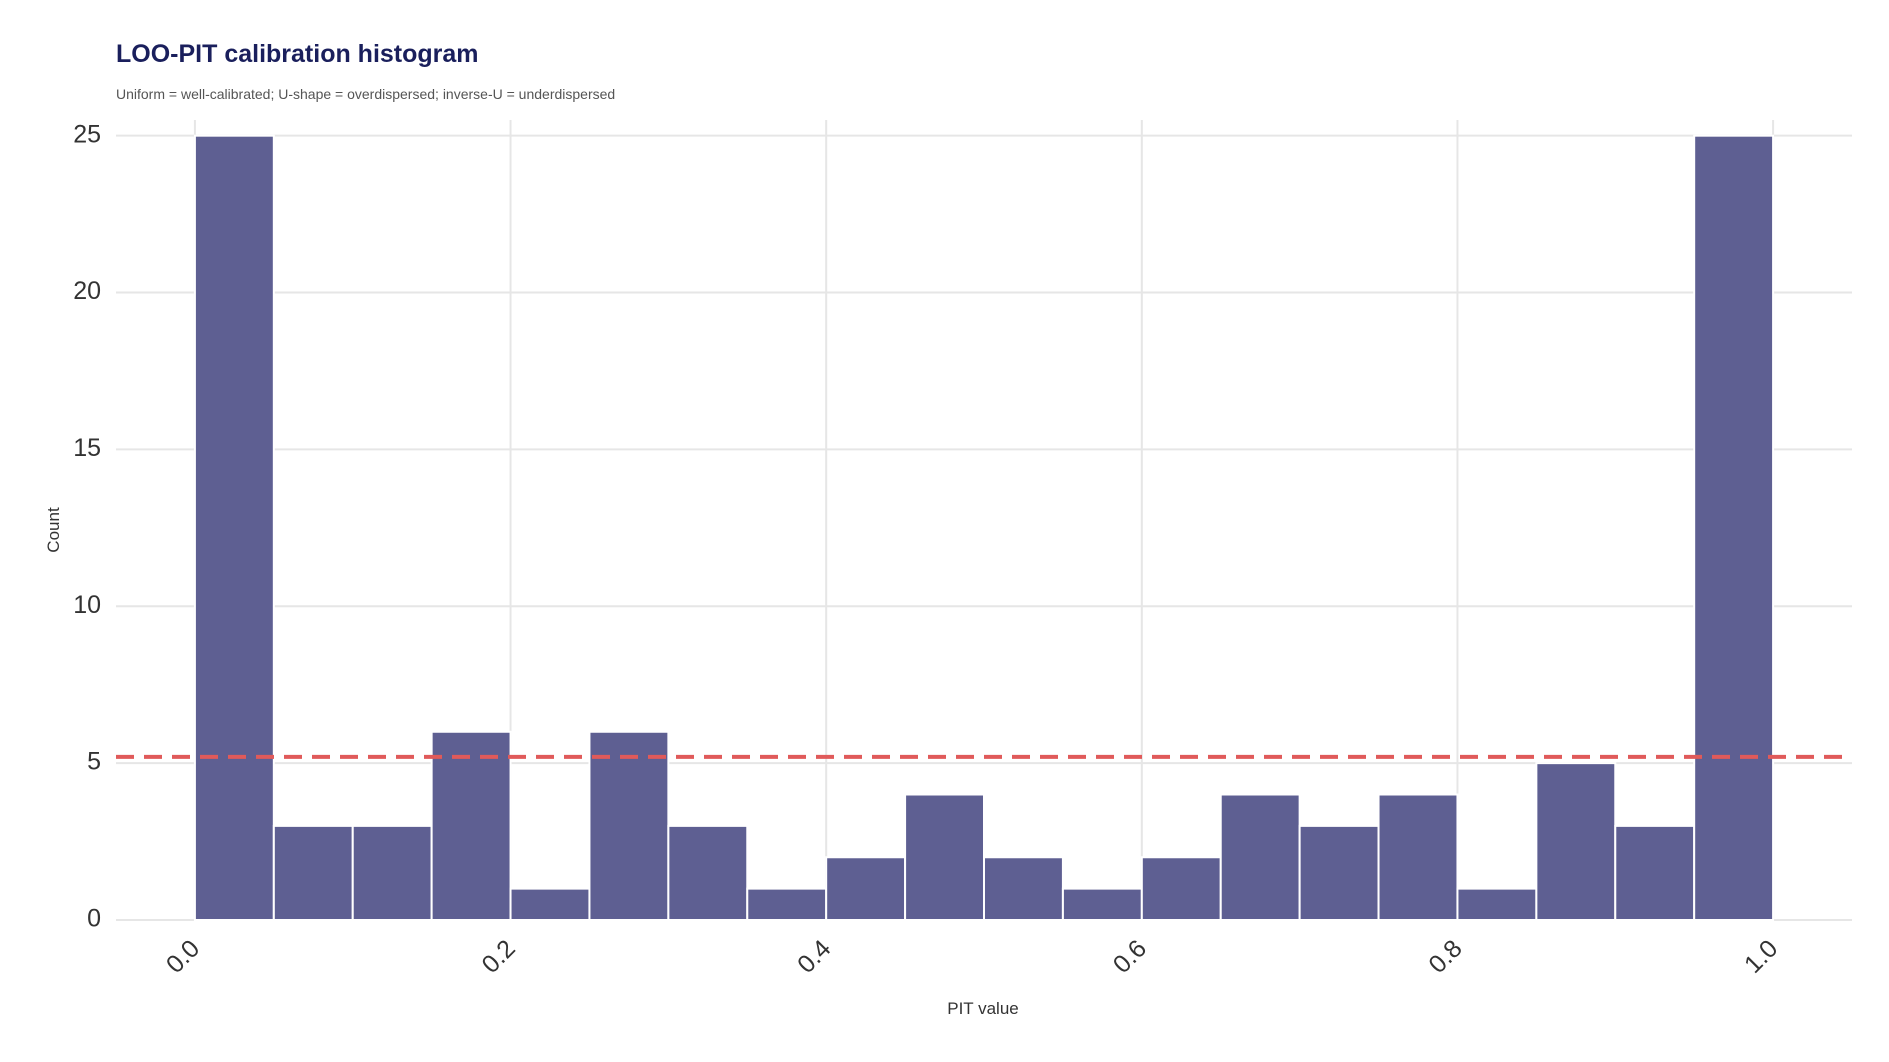  What do you see at coordinates (53, 530) in the screenshot?
I see `y-axis-label: Count` at bounding box center [53, 530].